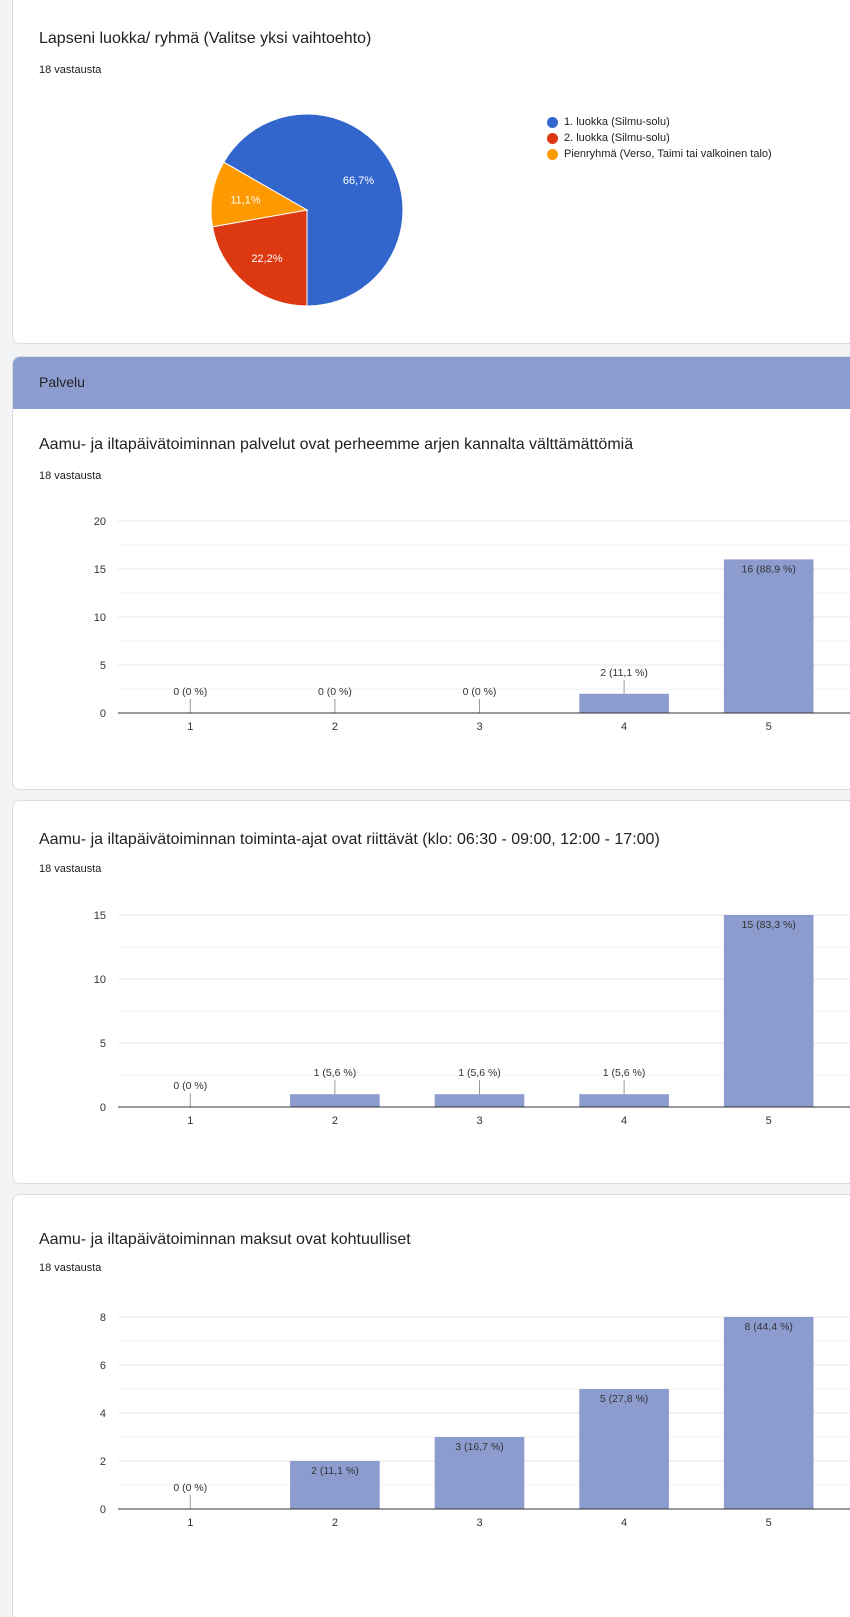  Describe the element at coordinates (266, 259) in the screenshot. I see `pie-slice-label: 22,2%` at that location.